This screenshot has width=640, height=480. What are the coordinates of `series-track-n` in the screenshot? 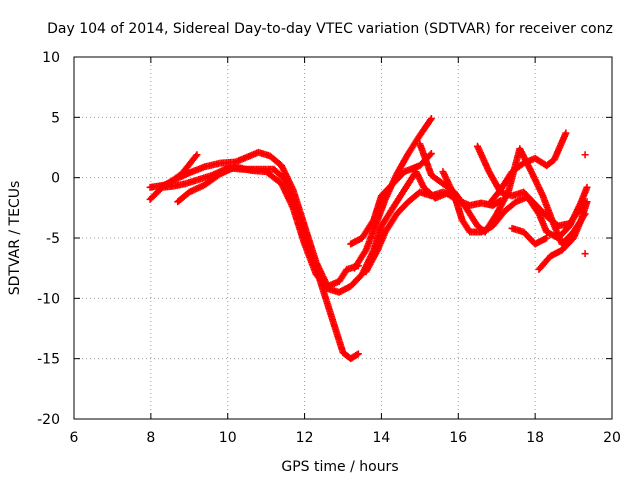 It's located at (585, 155).